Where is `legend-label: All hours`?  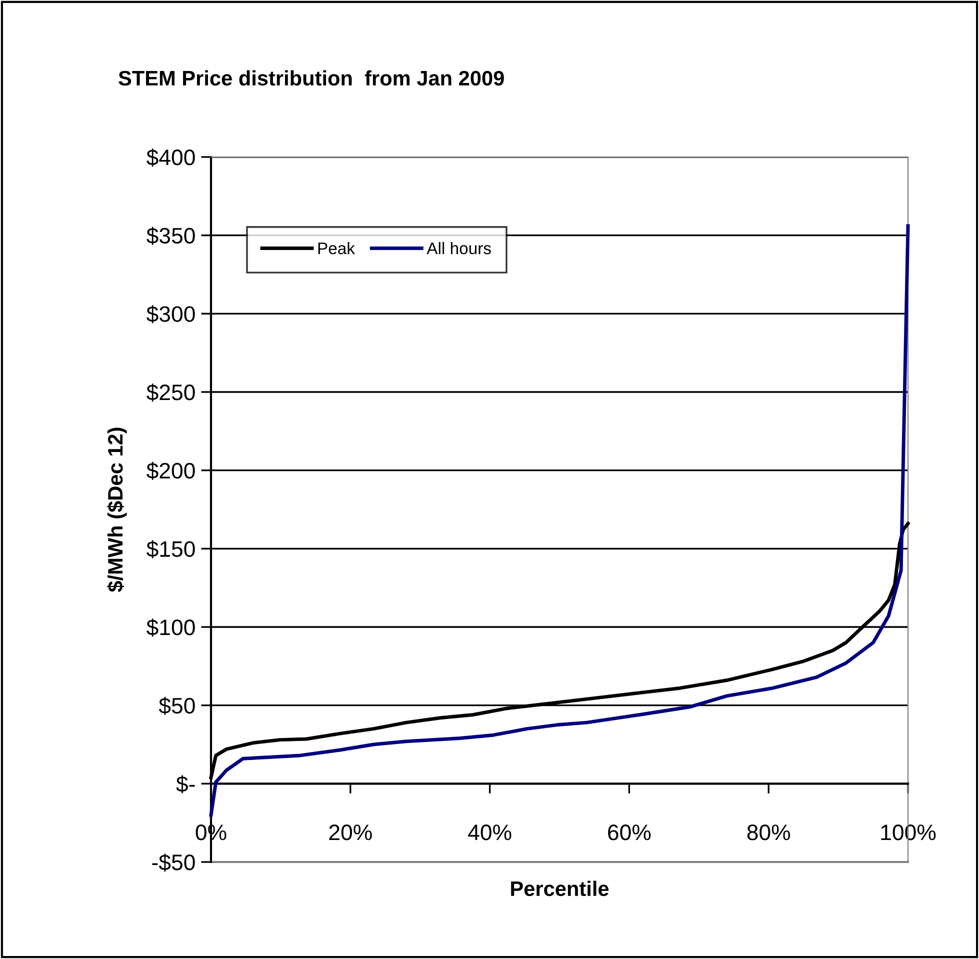
legend-label: All hours is located at coordinates (458, 248).